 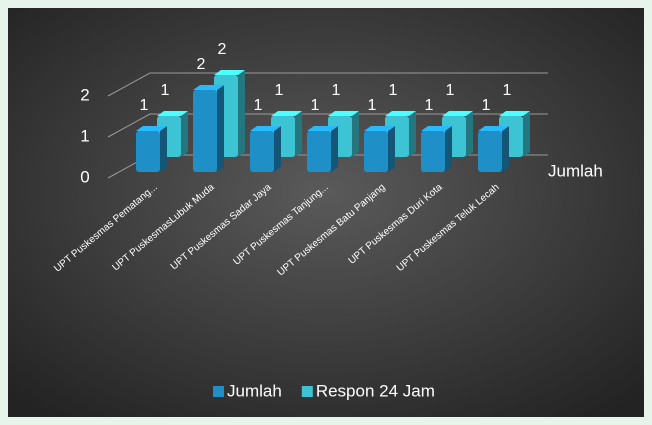 I want to click on grid-line, so click(x=327, y=84).